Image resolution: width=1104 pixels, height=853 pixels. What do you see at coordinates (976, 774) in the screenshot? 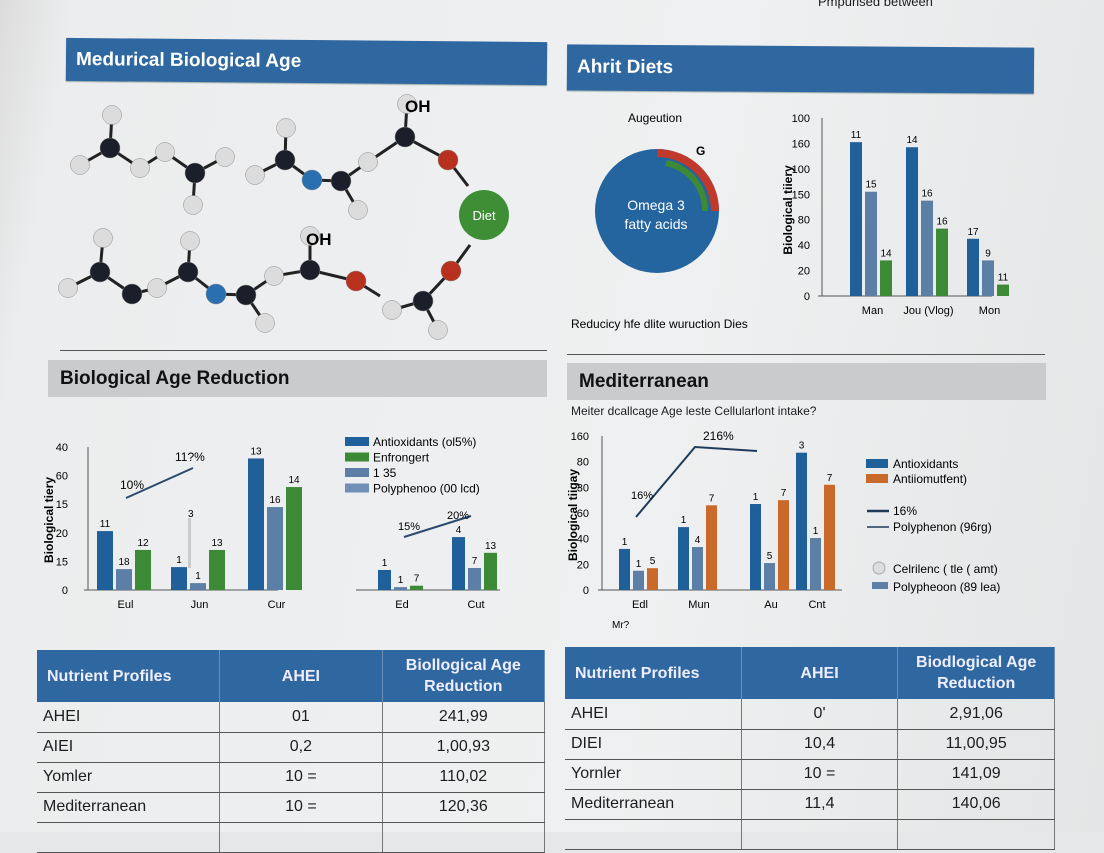
I see `table-cell: 141,09` at bounding box center [976, 774].